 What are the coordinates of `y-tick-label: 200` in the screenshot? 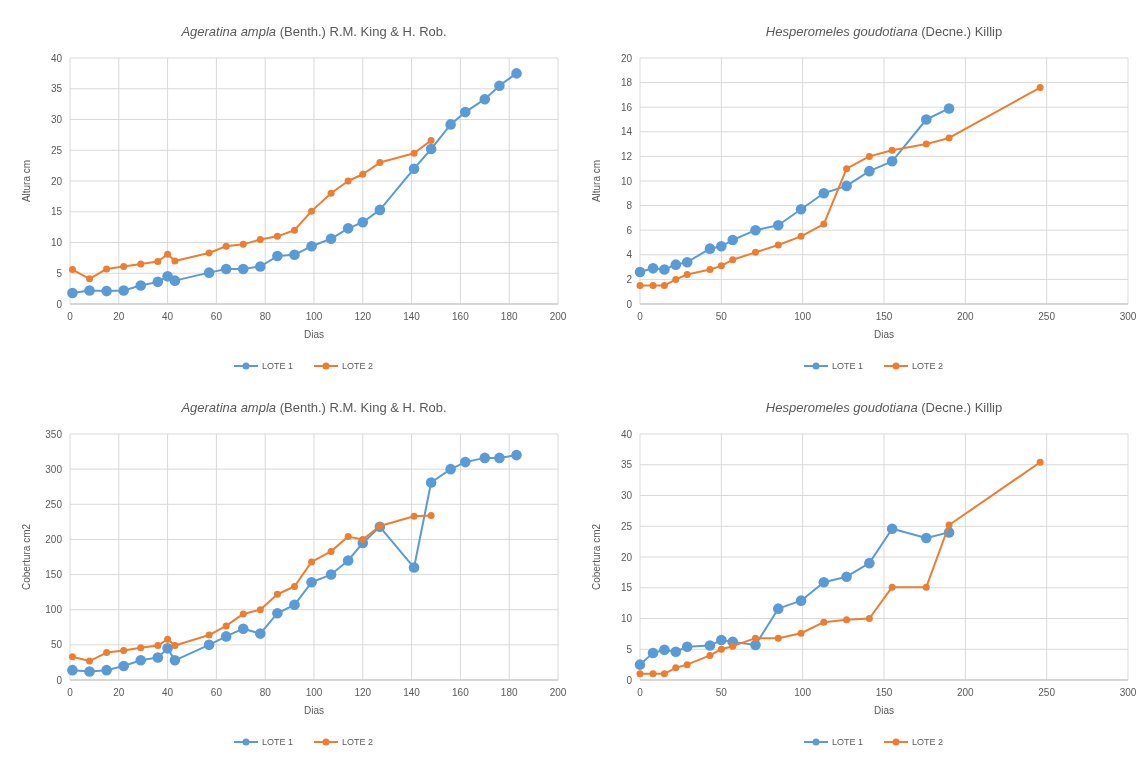 It's located at (54, 539).